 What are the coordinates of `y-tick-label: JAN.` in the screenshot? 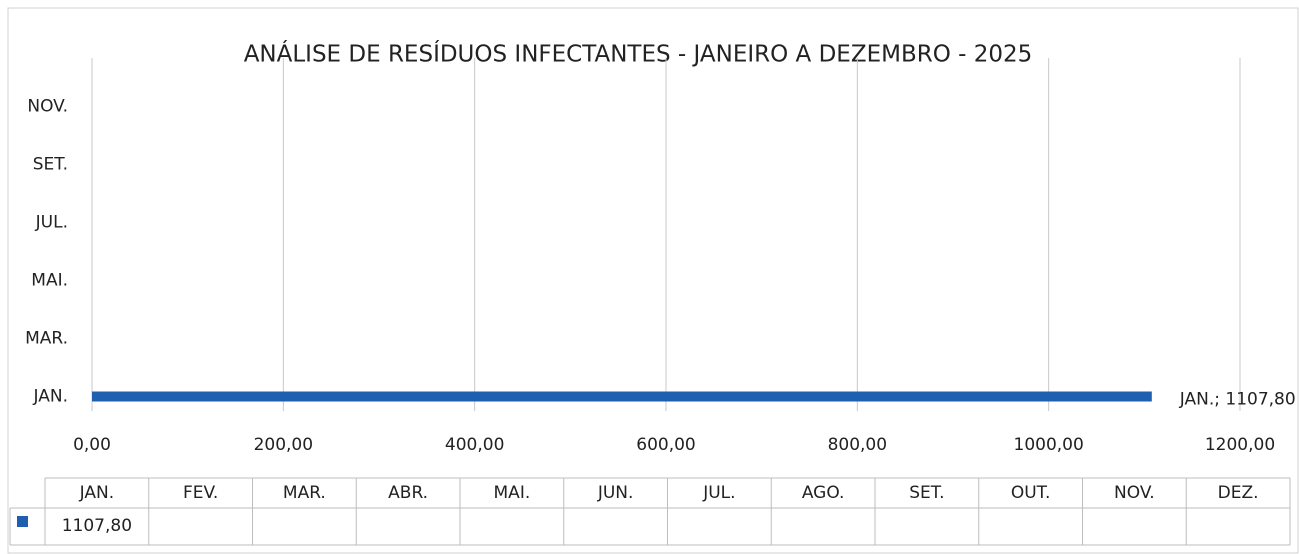 It's located at (50, 397).